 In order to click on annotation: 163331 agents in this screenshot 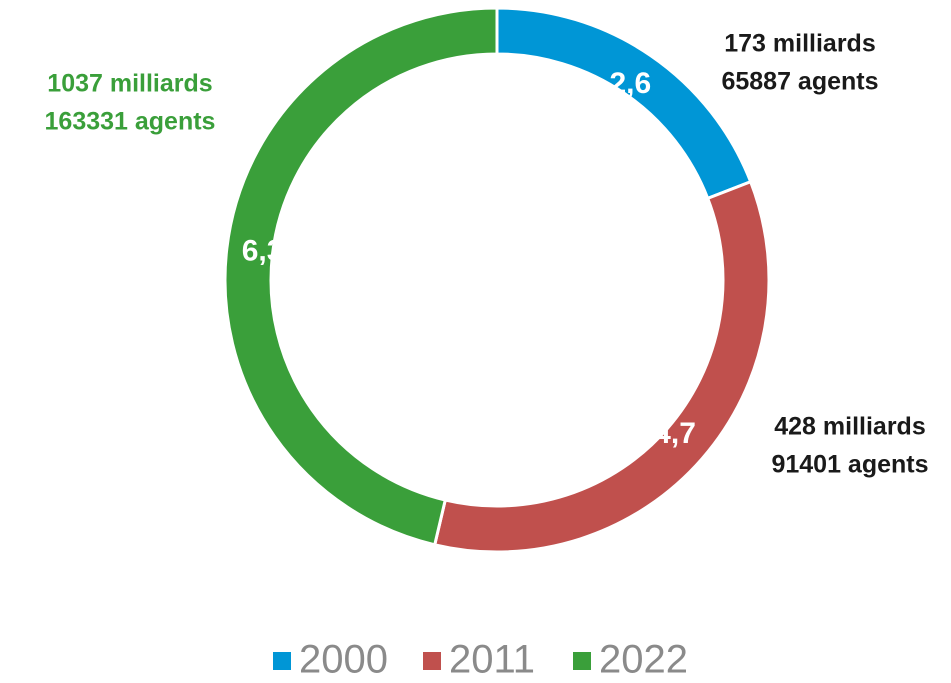, I will do `click(130, 122)`.